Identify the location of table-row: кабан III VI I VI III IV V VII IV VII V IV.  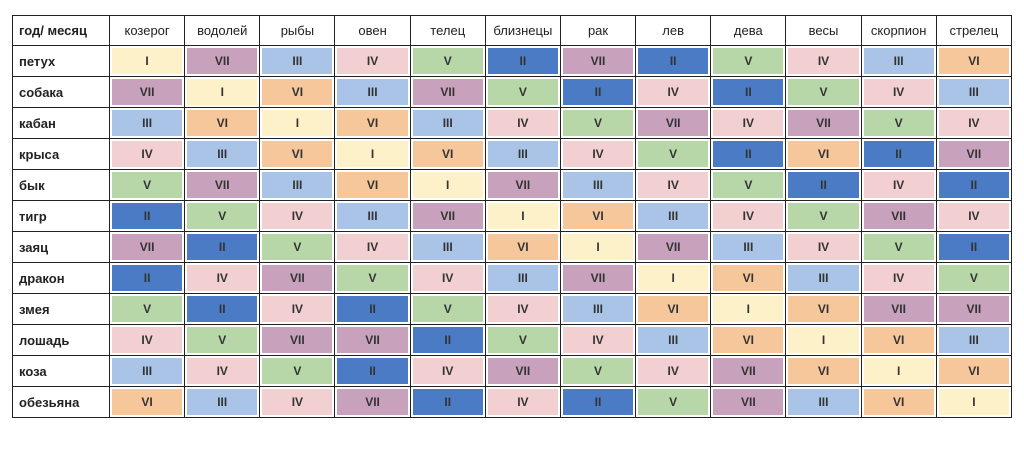
(512, 123).